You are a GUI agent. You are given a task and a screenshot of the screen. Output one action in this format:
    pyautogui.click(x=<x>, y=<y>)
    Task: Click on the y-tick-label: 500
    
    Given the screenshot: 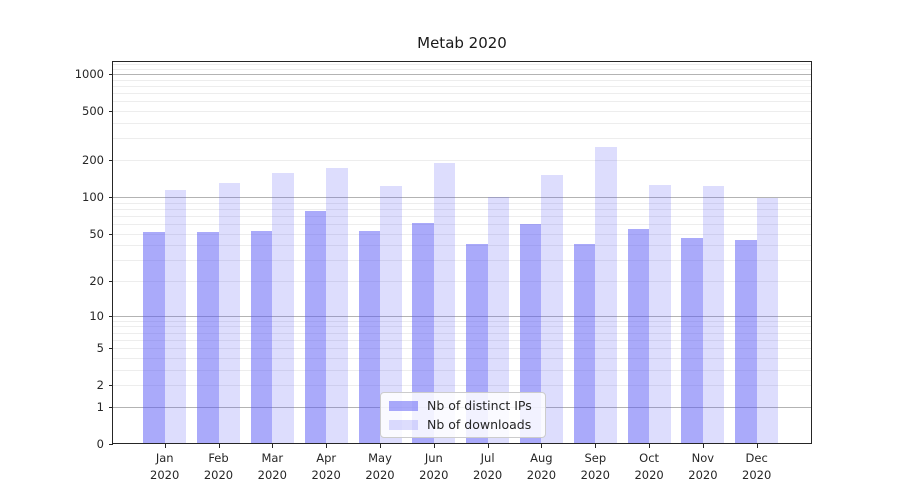 What is the action you would take?
    pyautogui.click(x=93, y=111)
    